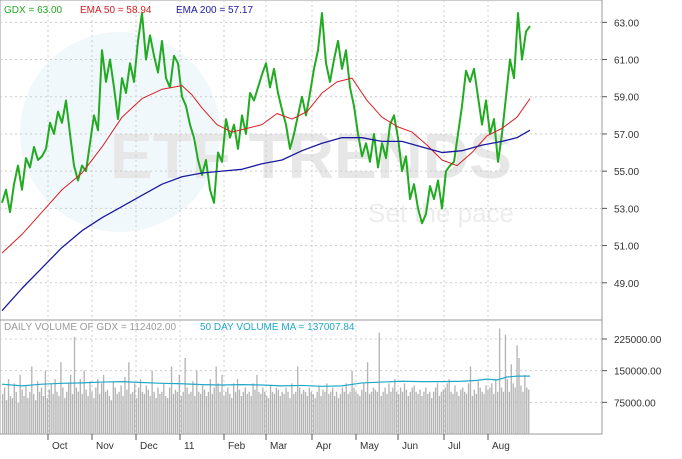  What do you see at coordinates (454, 446) in the screenshot?
I see `x-tick-label: Jul` at bounding box center [454, 446].